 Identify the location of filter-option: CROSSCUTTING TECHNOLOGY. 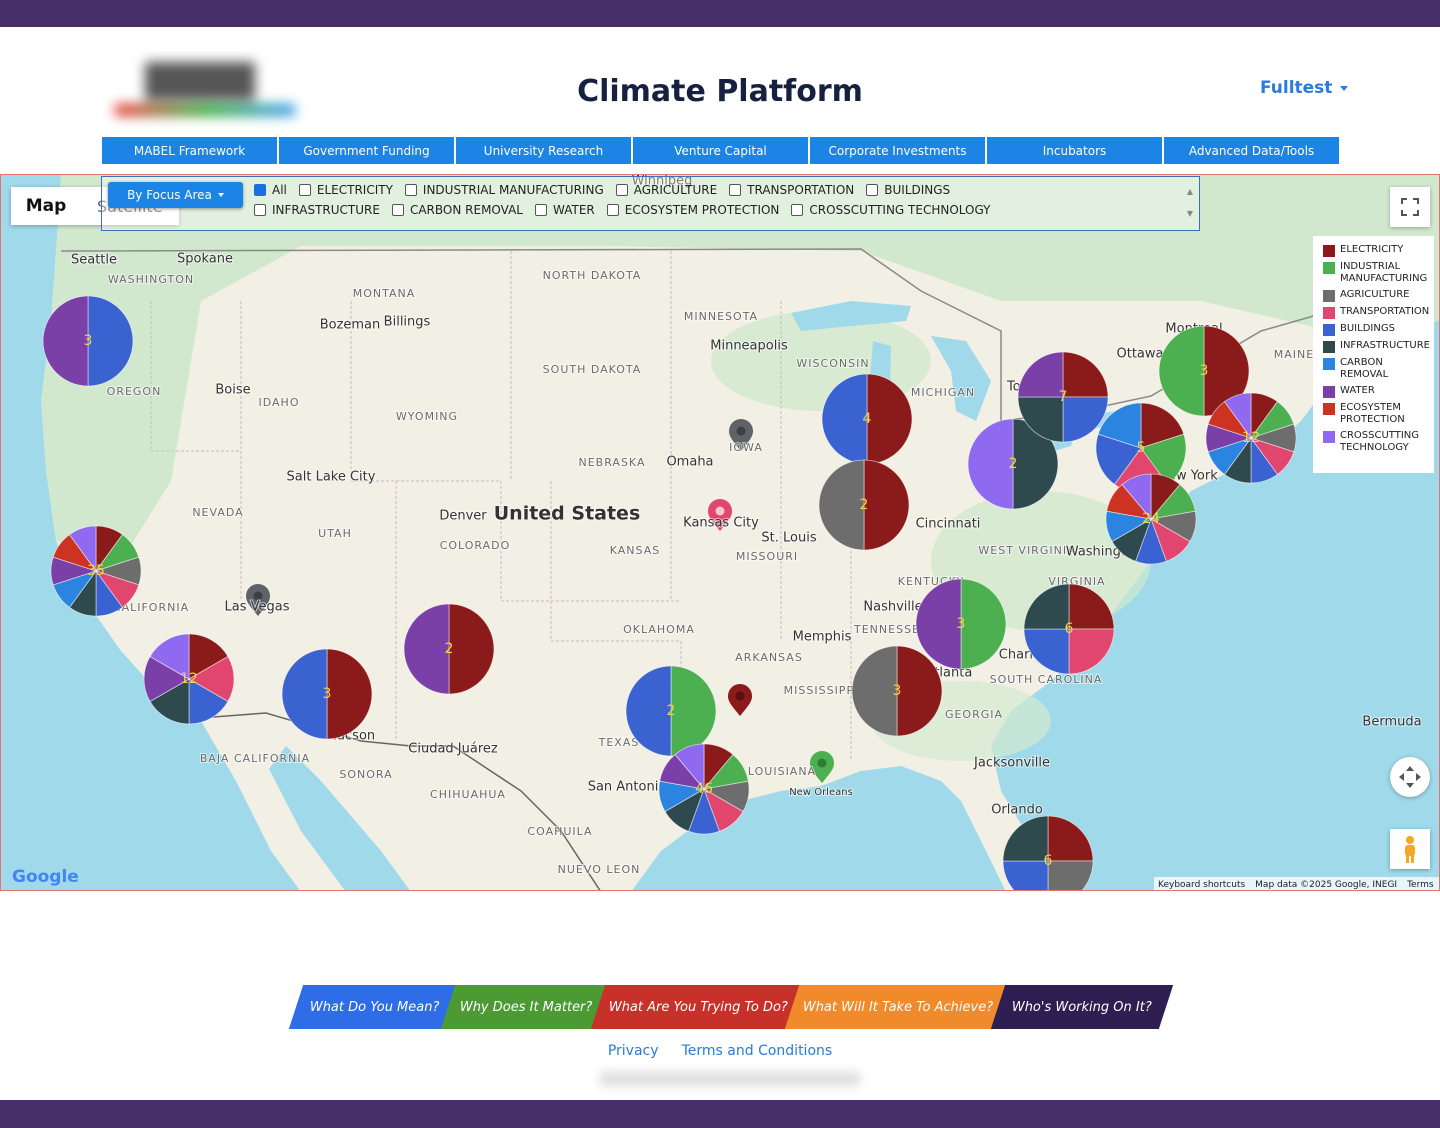
(891, 210).